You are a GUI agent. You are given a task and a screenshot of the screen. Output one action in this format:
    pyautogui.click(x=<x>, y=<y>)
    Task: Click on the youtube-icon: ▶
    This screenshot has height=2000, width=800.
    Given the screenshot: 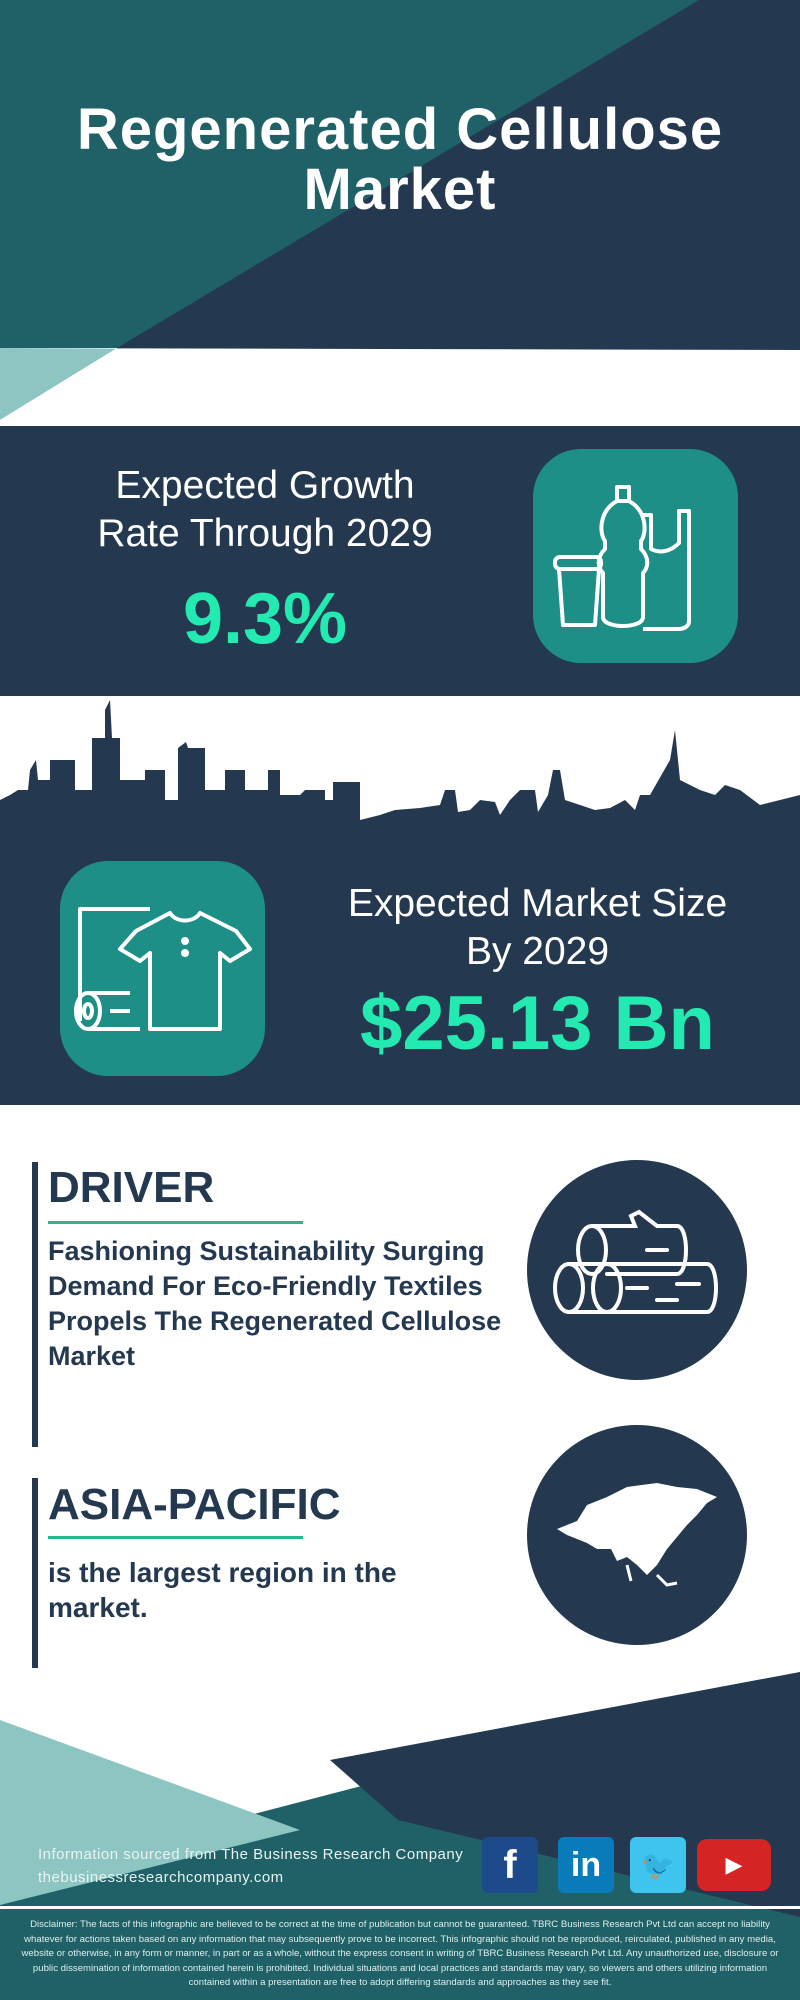 What is the action you would take?
    pyautogui.click(x=734, y=1865)
    